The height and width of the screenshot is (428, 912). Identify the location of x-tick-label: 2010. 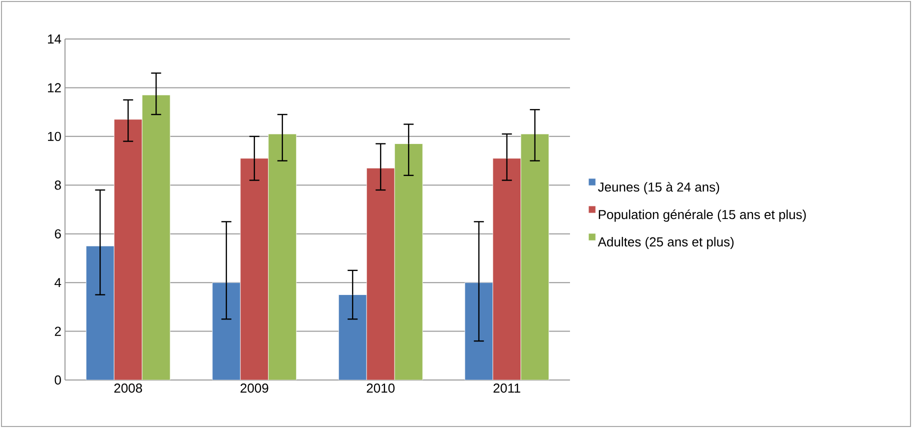
(380, 388).